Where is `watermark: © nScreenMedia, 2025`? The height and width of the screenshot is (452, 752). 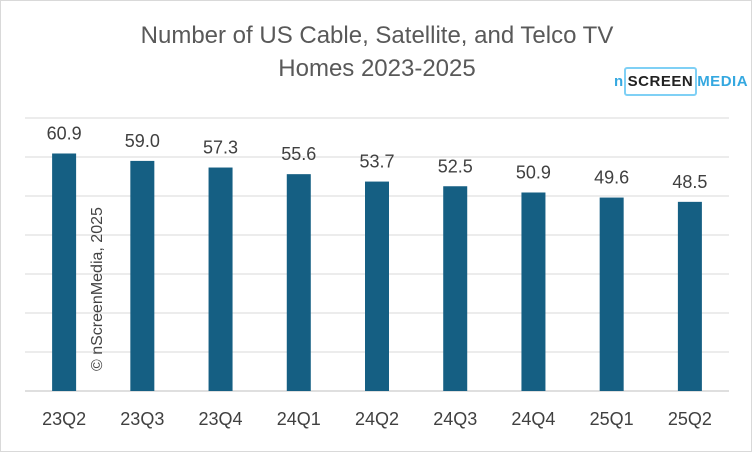 watermark: © nScreenMedia, 2025 is located at coordinates (97, 289).